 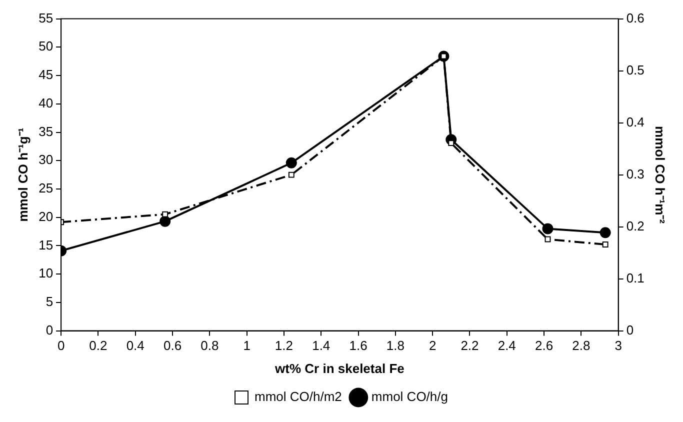 What do you see at coordinates (358, 346) in the screenshot?
I see `x-tick-label: 1.6` at bounding box center [358, 346].